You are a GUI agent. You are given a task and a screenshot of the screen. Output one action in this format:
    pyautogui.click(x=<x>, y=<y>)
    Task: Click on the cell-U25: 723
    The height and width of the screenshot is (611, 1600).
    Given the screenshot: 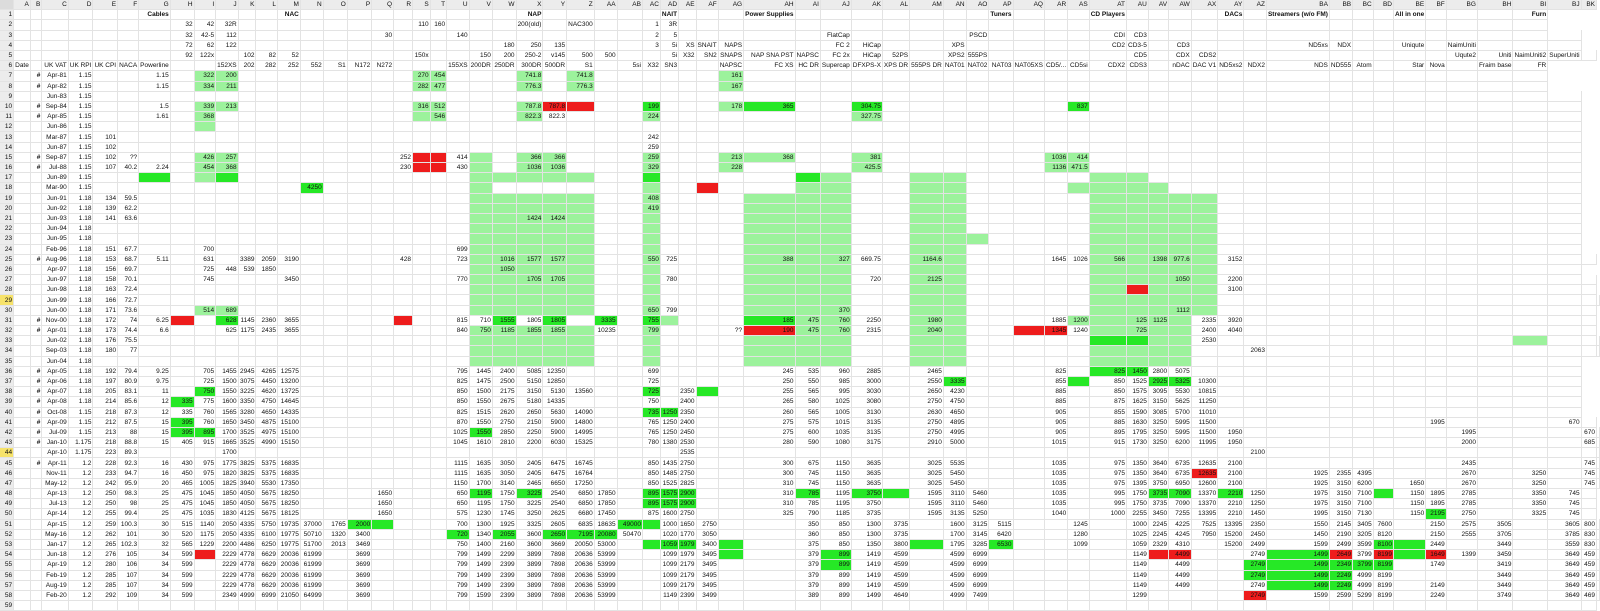 What is the action you would take?
    pyautogui.click(x=458, y=259)
    